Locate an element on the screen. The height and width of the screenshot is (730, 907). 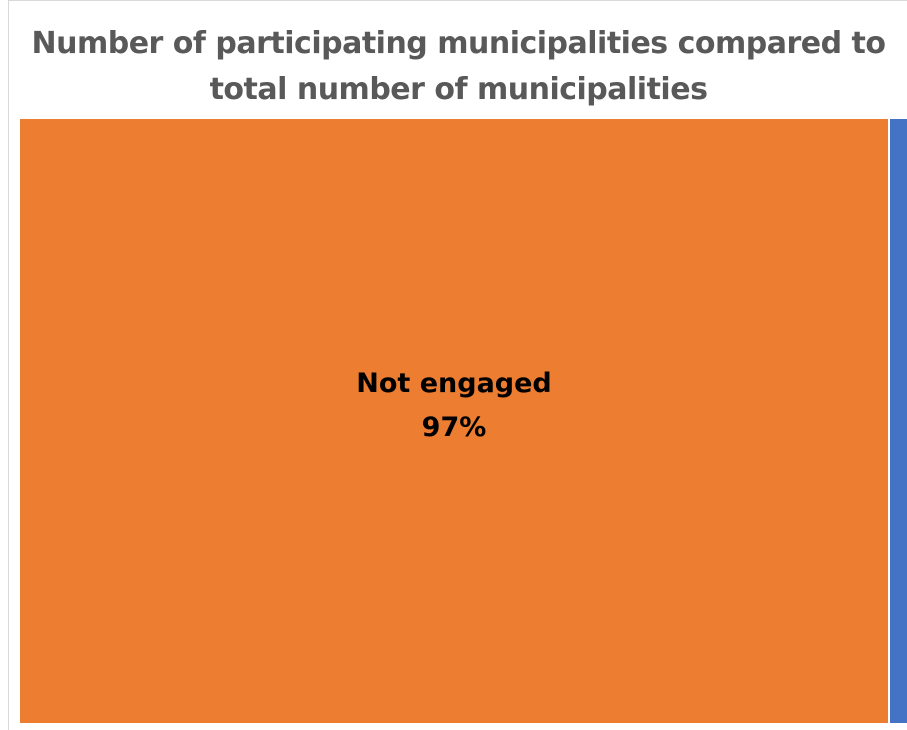
tile-label-value-1: 97% is located at coordinates (454, 427).